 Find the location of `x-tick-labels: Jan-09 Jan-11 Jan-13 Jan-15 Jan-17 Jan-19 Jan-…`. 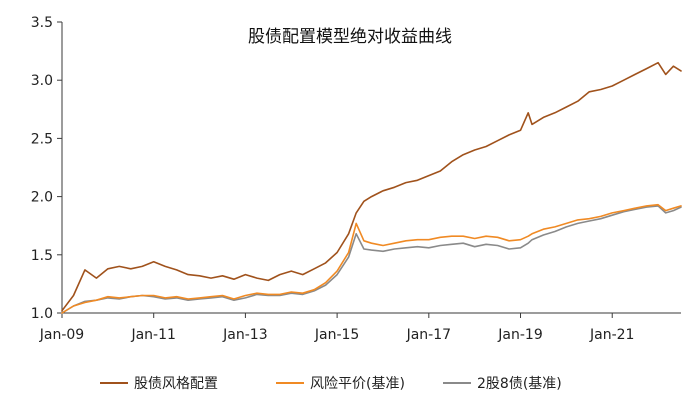

x-tick-labels: Jan-09 Jan-11 Jan-13 Jan-15 Jan-17 Jan-19 Jan-… is located at coordinates (336, 328).